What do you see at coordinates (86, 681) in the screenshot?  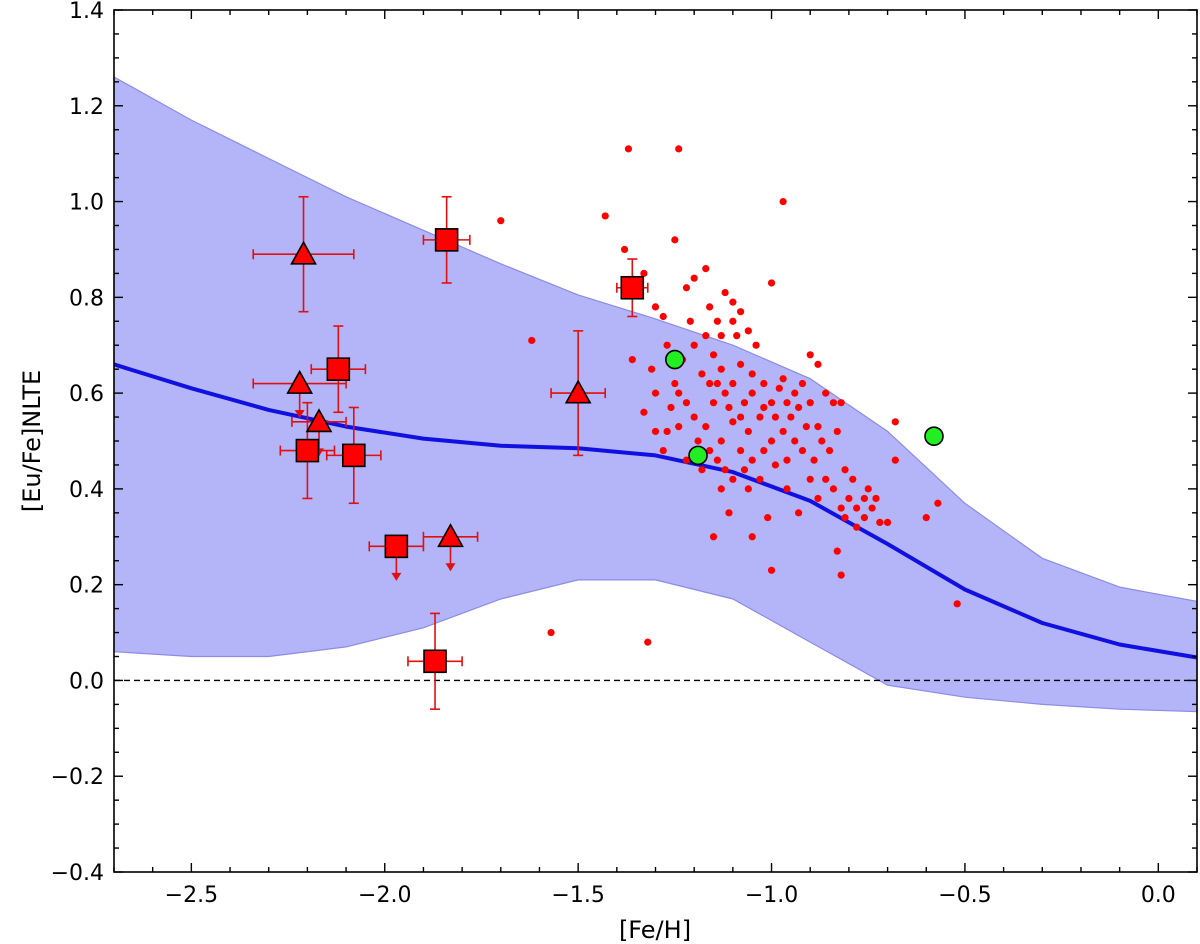 I see `y-tick-label: 0.0` at bounding box center [86, 681].